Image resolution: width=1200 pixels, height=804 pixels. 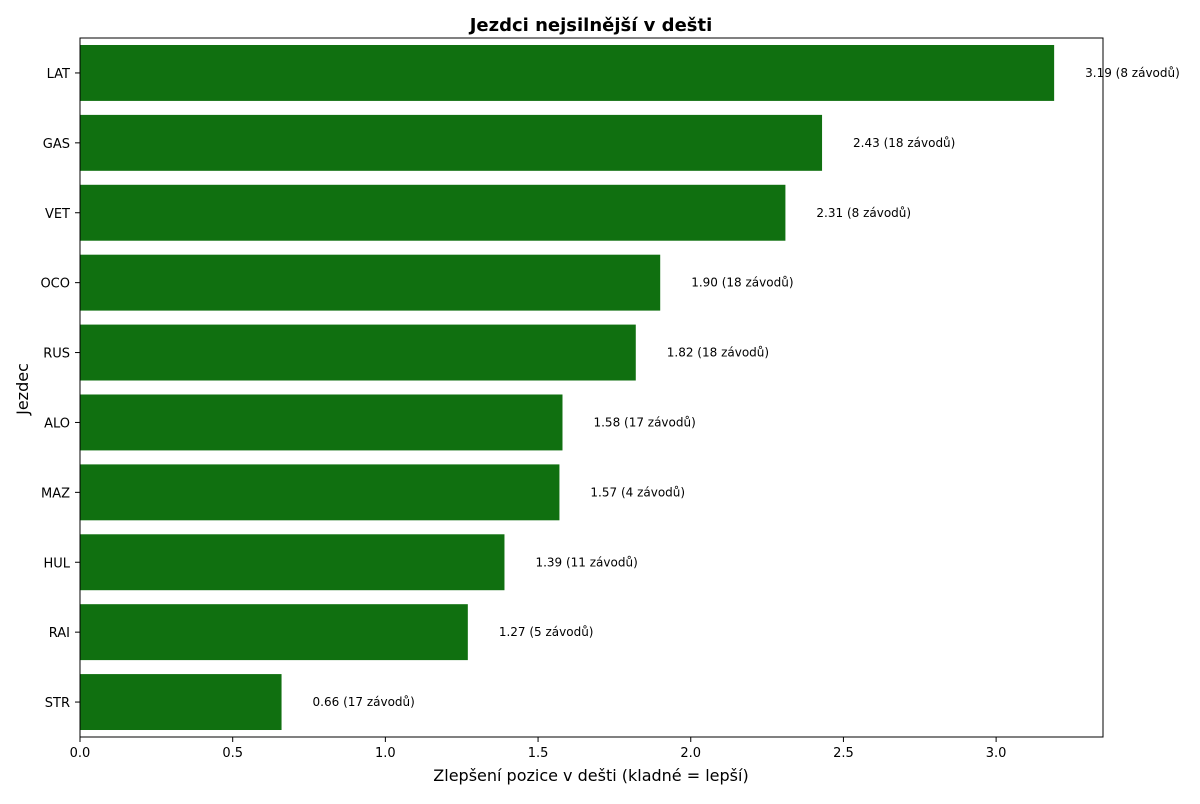 I want to click on x-ticks-group: 0.0 0.5 1.0 1.5 2.0 2.5 3.0, so click(x=538, y=749).